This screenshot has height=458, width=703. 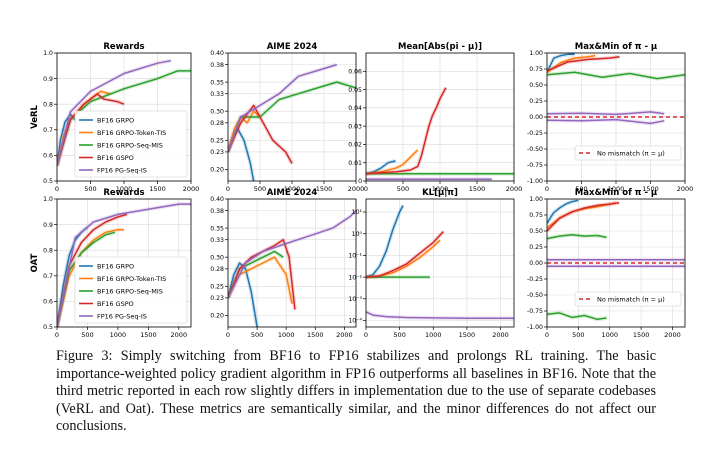 I want to click on y-tick-label: 0.05, so click(x=355, y=90).